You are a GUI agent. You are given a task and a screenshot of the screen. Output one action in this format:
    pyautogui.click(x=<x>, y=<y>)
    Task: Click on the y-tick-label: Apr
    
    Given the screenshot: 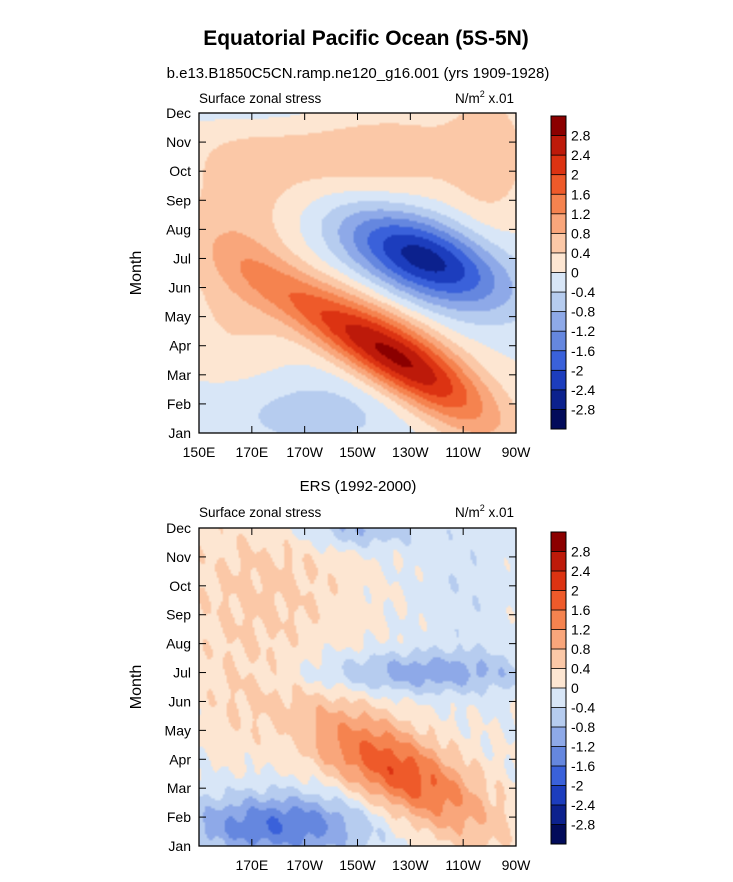 What is the action you would take?
    pyautogui.click(x=180, y=759)
    